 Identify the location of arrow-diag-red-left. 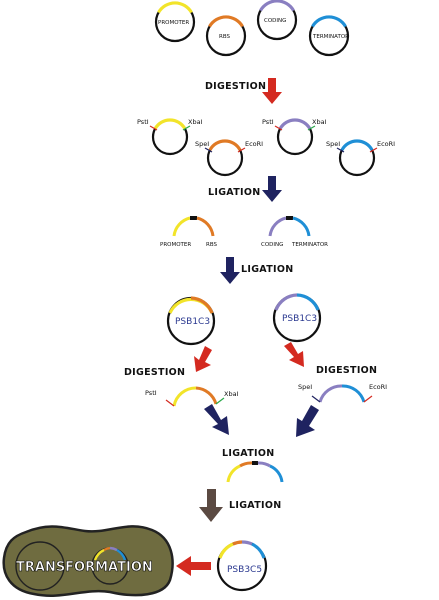
(203, 359).